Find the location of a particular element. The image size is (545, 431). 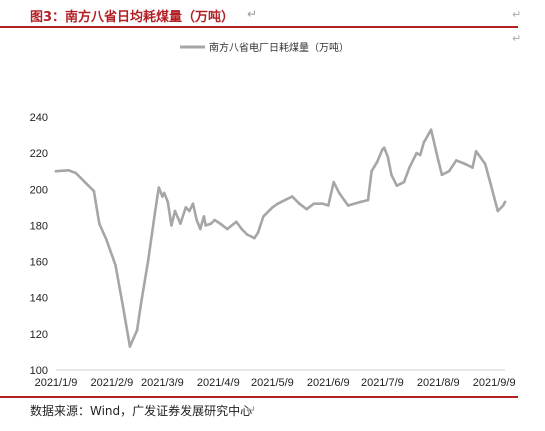

x-tick-label: 2021/3/9 is located at coordinates (162, 383).